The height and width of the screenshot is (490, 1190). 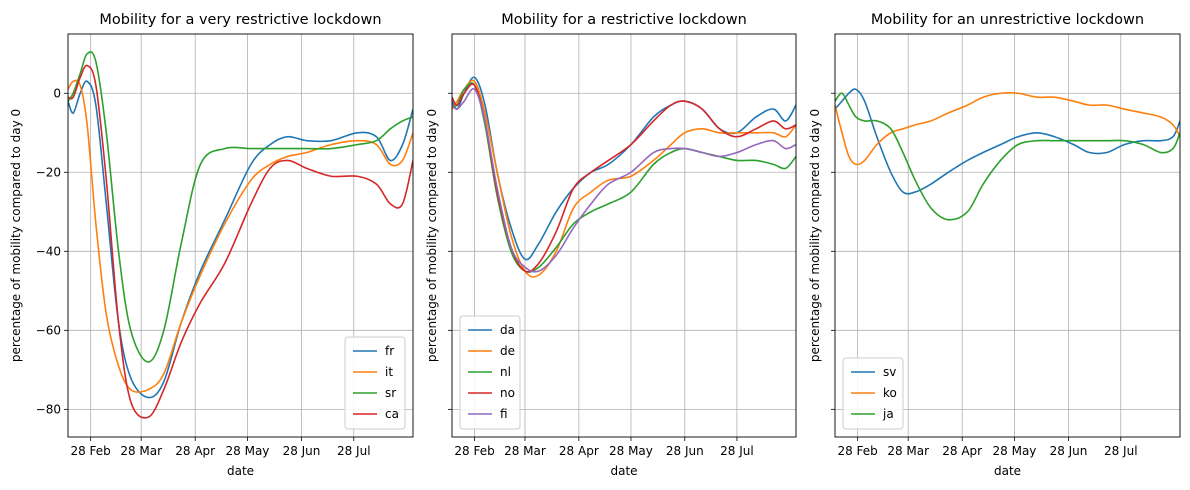 I want to click on series-line-da, so click(x=624, y=168).